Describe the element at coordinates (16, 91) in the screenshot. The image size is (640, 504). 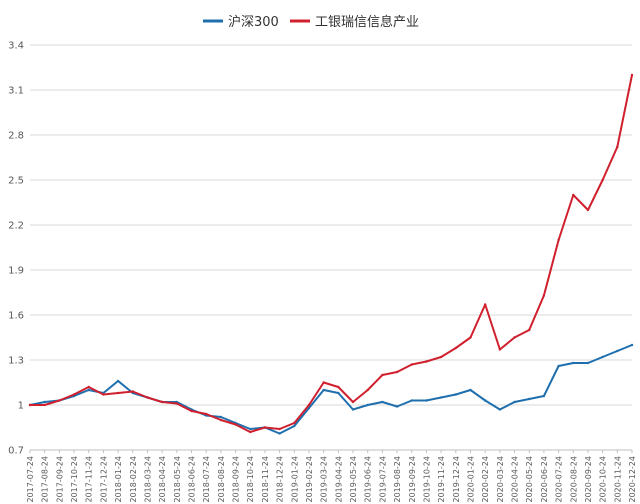
I see `y-tick-label: 3.1` at that location.